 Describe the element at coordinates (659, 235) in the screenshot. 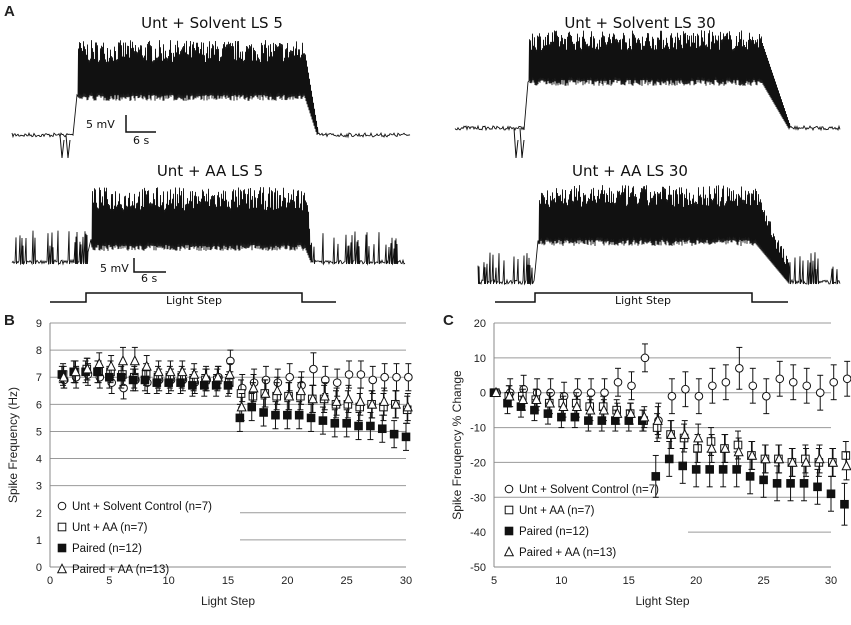

I see `trace-aa-ls30` at that location.